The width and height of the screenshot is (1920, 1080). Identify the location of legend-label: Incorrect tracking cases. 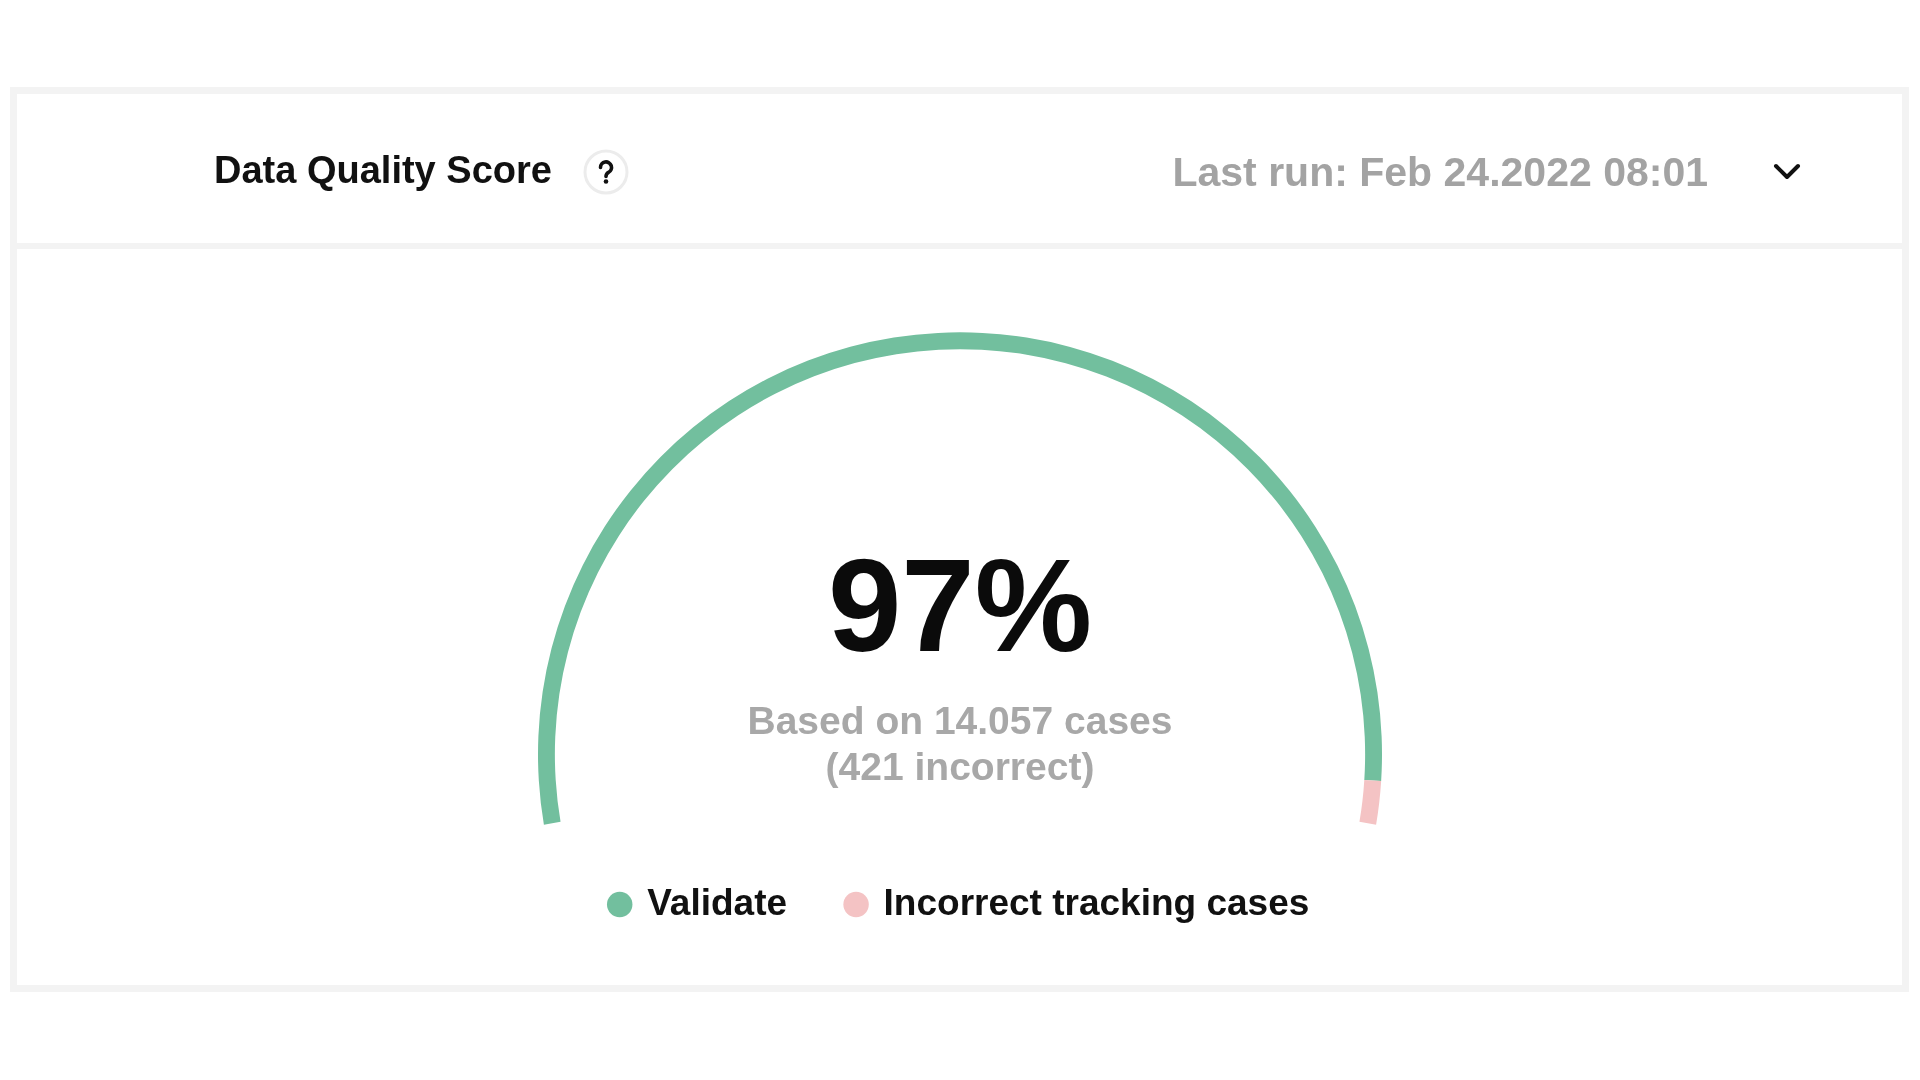
(1096, 902).